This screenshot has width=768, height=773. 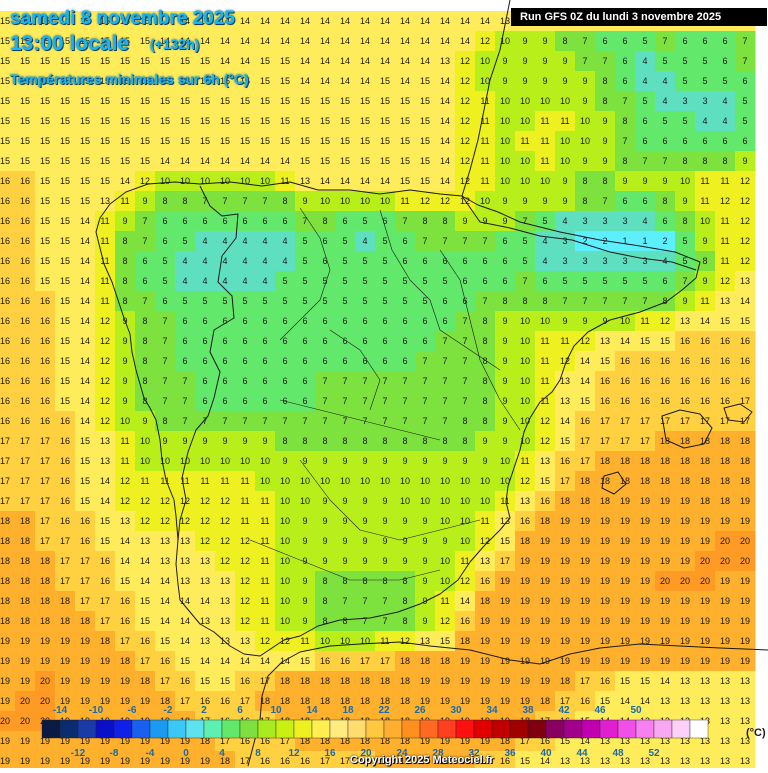 I want to click on grid-value: 8, so click(x=624, y=161).